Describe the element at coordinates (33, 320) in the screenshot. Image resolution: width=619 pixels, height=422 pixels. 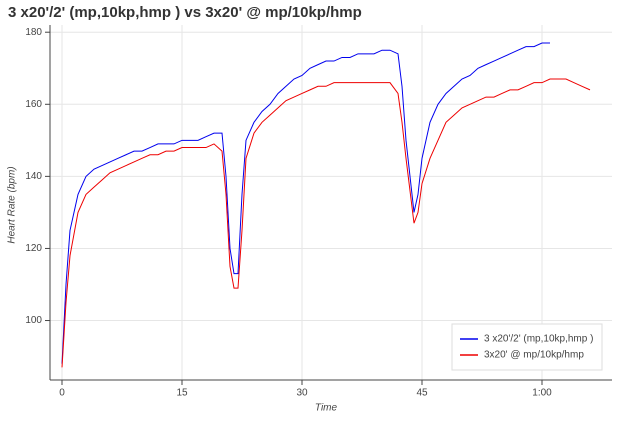
I see `y-tick-label: 100` at that location.